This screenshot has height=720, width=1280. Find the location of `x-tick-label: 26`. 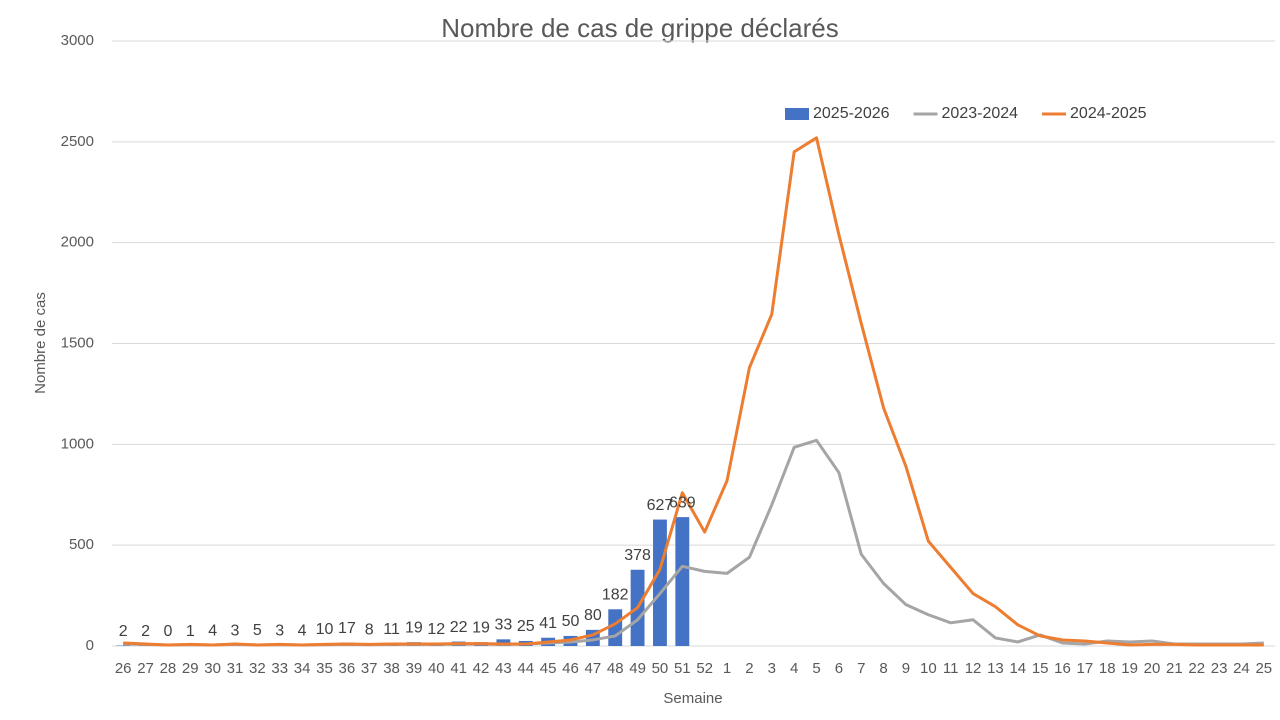

x-tick-label: 26 is located at coordinates (123, 668).